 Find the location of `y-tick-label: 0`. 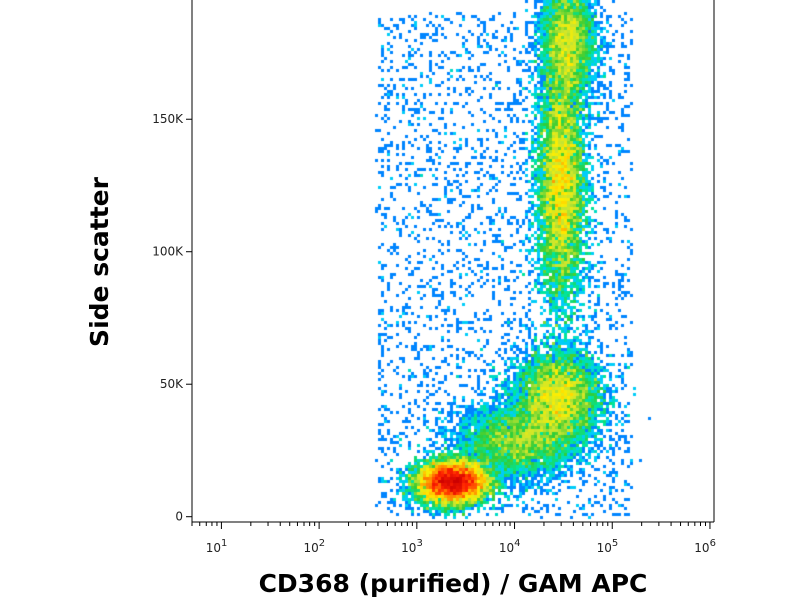

y-tick-label: 0 is located at coordinates (179, 517).